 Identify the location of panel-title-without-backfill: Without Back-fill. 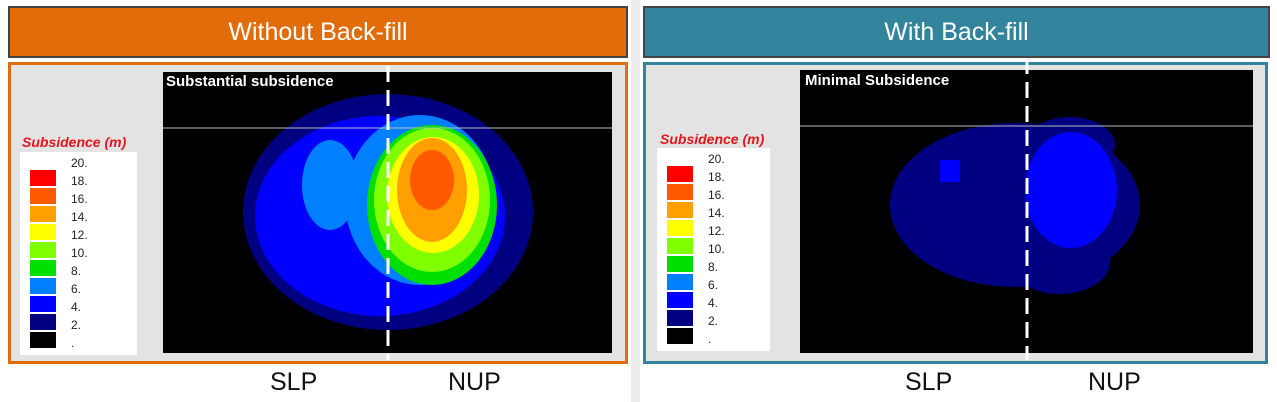
(318, 32).